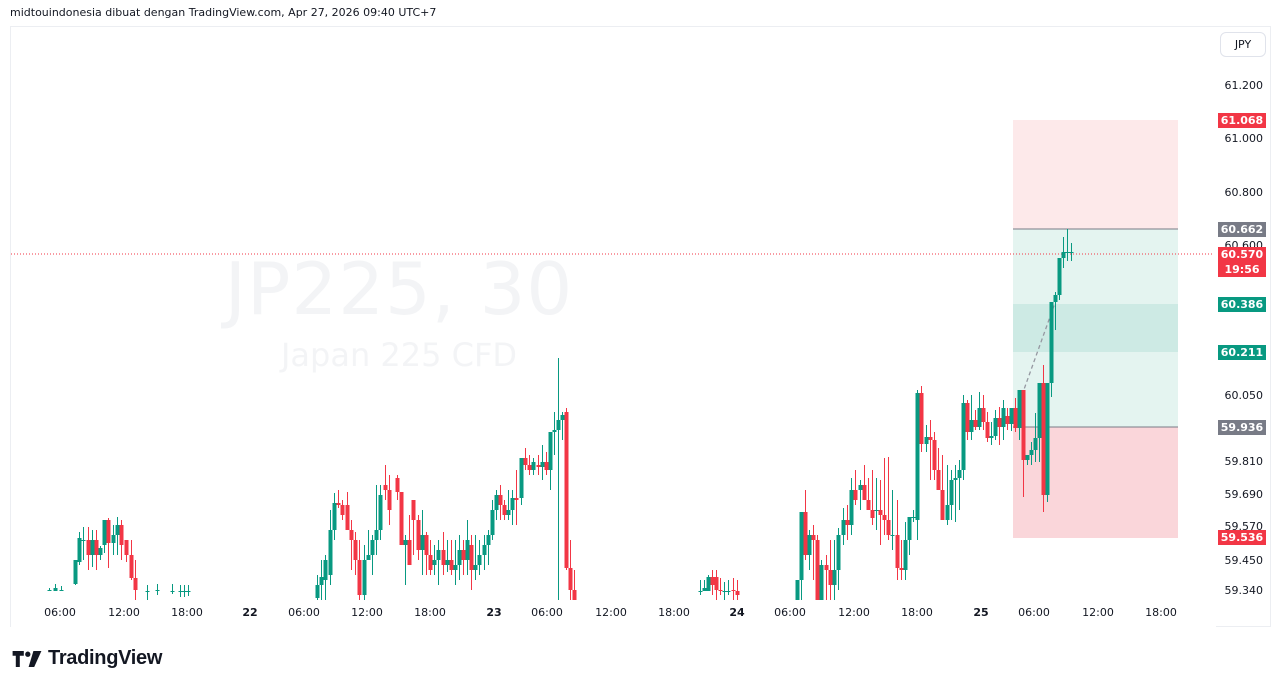  I want to click on target-zone-mid, so click(1095, 328).